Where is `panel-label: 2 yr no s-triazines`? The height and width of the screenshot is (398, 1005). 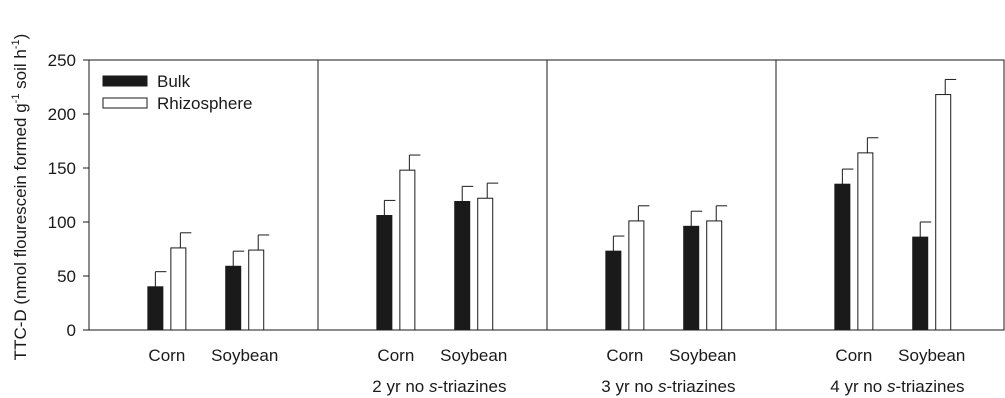 panel-label: 2 yr no s-triazines is located at coordinates (439, 386).